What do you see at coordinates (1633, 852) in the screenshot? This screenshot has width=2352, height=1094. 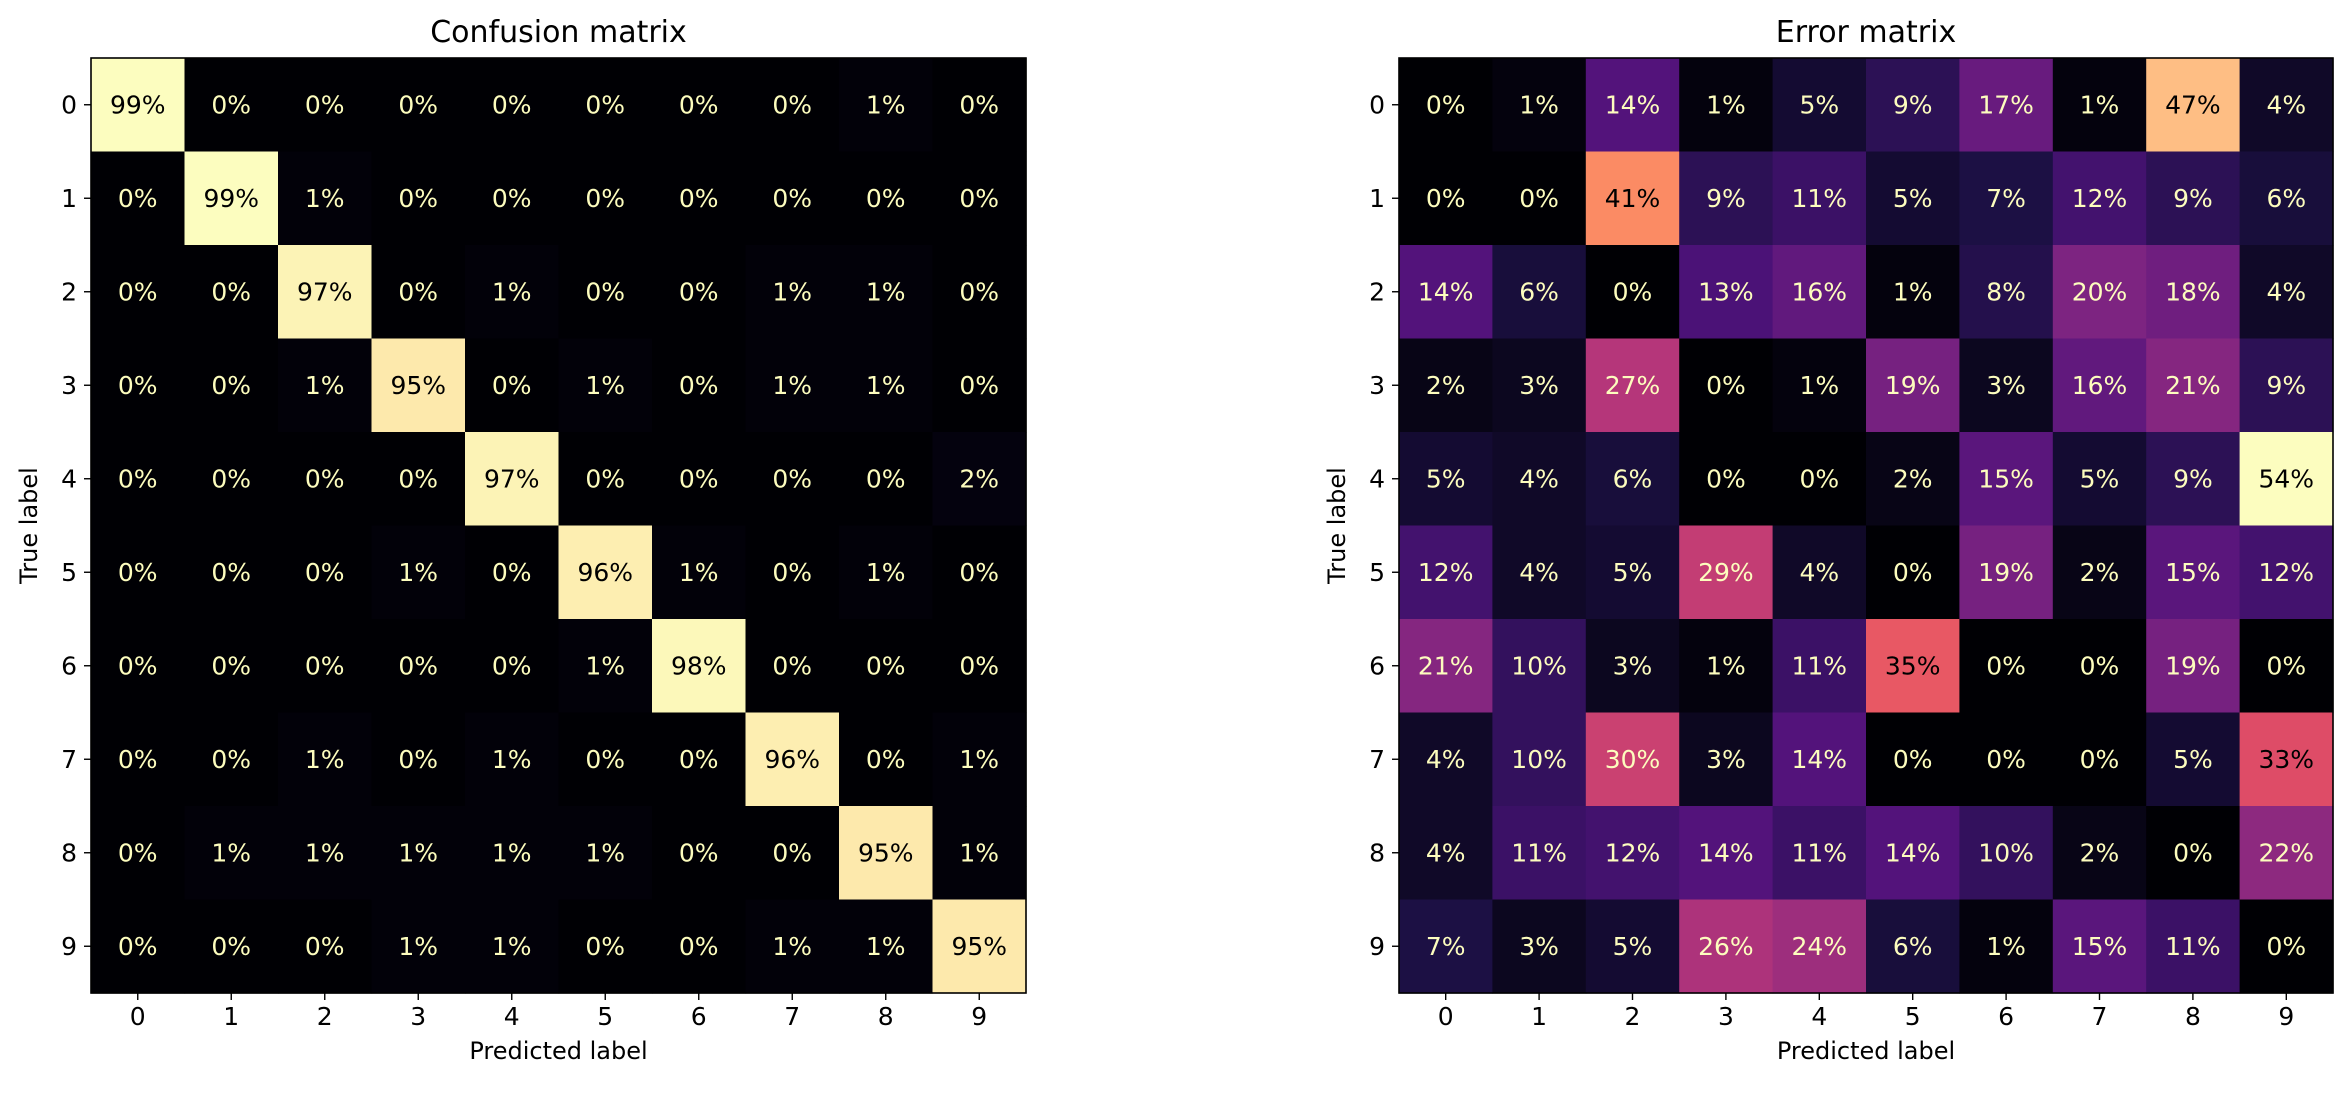 I see `cell-value-label: 12%` at bounding box center [1633, 852].